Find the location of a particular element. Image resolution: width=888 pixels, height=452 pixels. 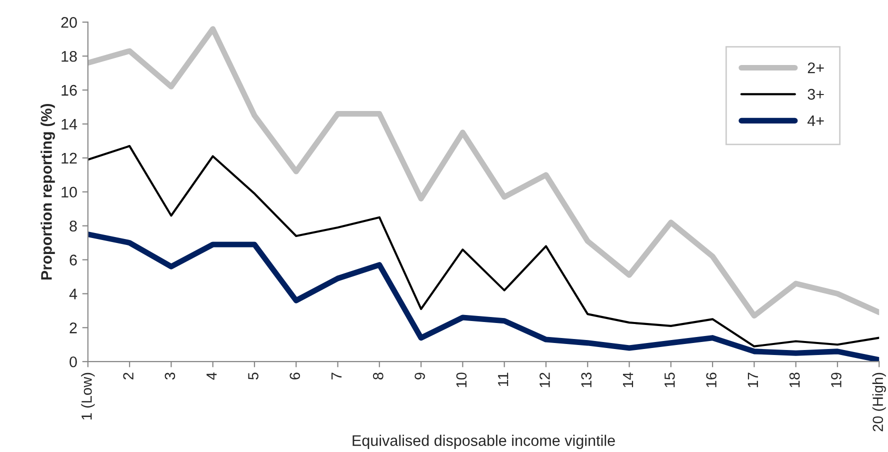

x-tick-label: 12 is located at coordinates (545, 380).